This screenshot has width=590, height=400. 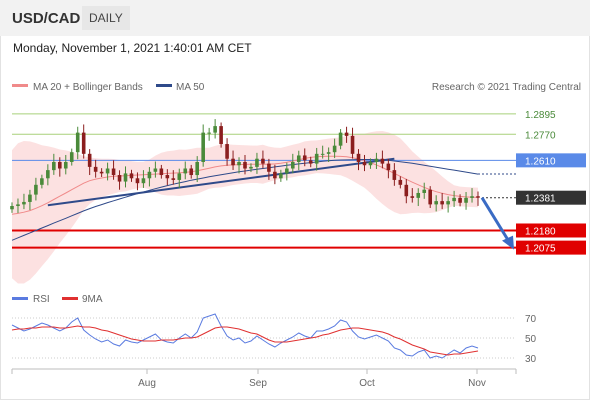 I want to click on rsi-legend-swatch, so click(x=20, y=298).